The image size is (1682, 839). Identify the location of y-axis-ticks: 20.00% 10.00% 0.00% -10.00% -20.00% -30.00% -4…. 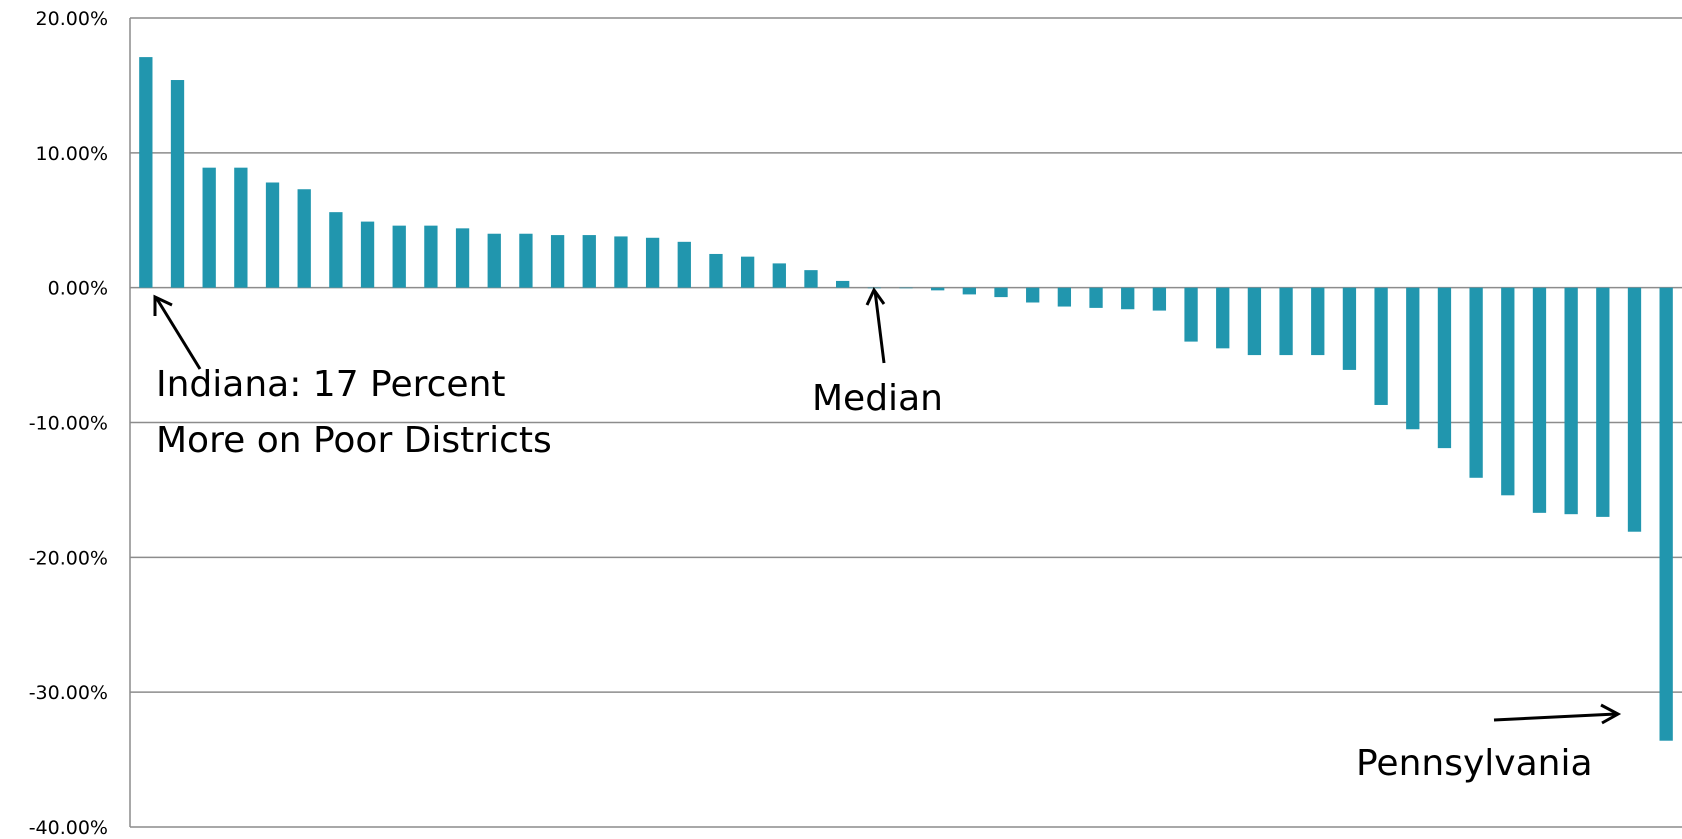
(68, 423).